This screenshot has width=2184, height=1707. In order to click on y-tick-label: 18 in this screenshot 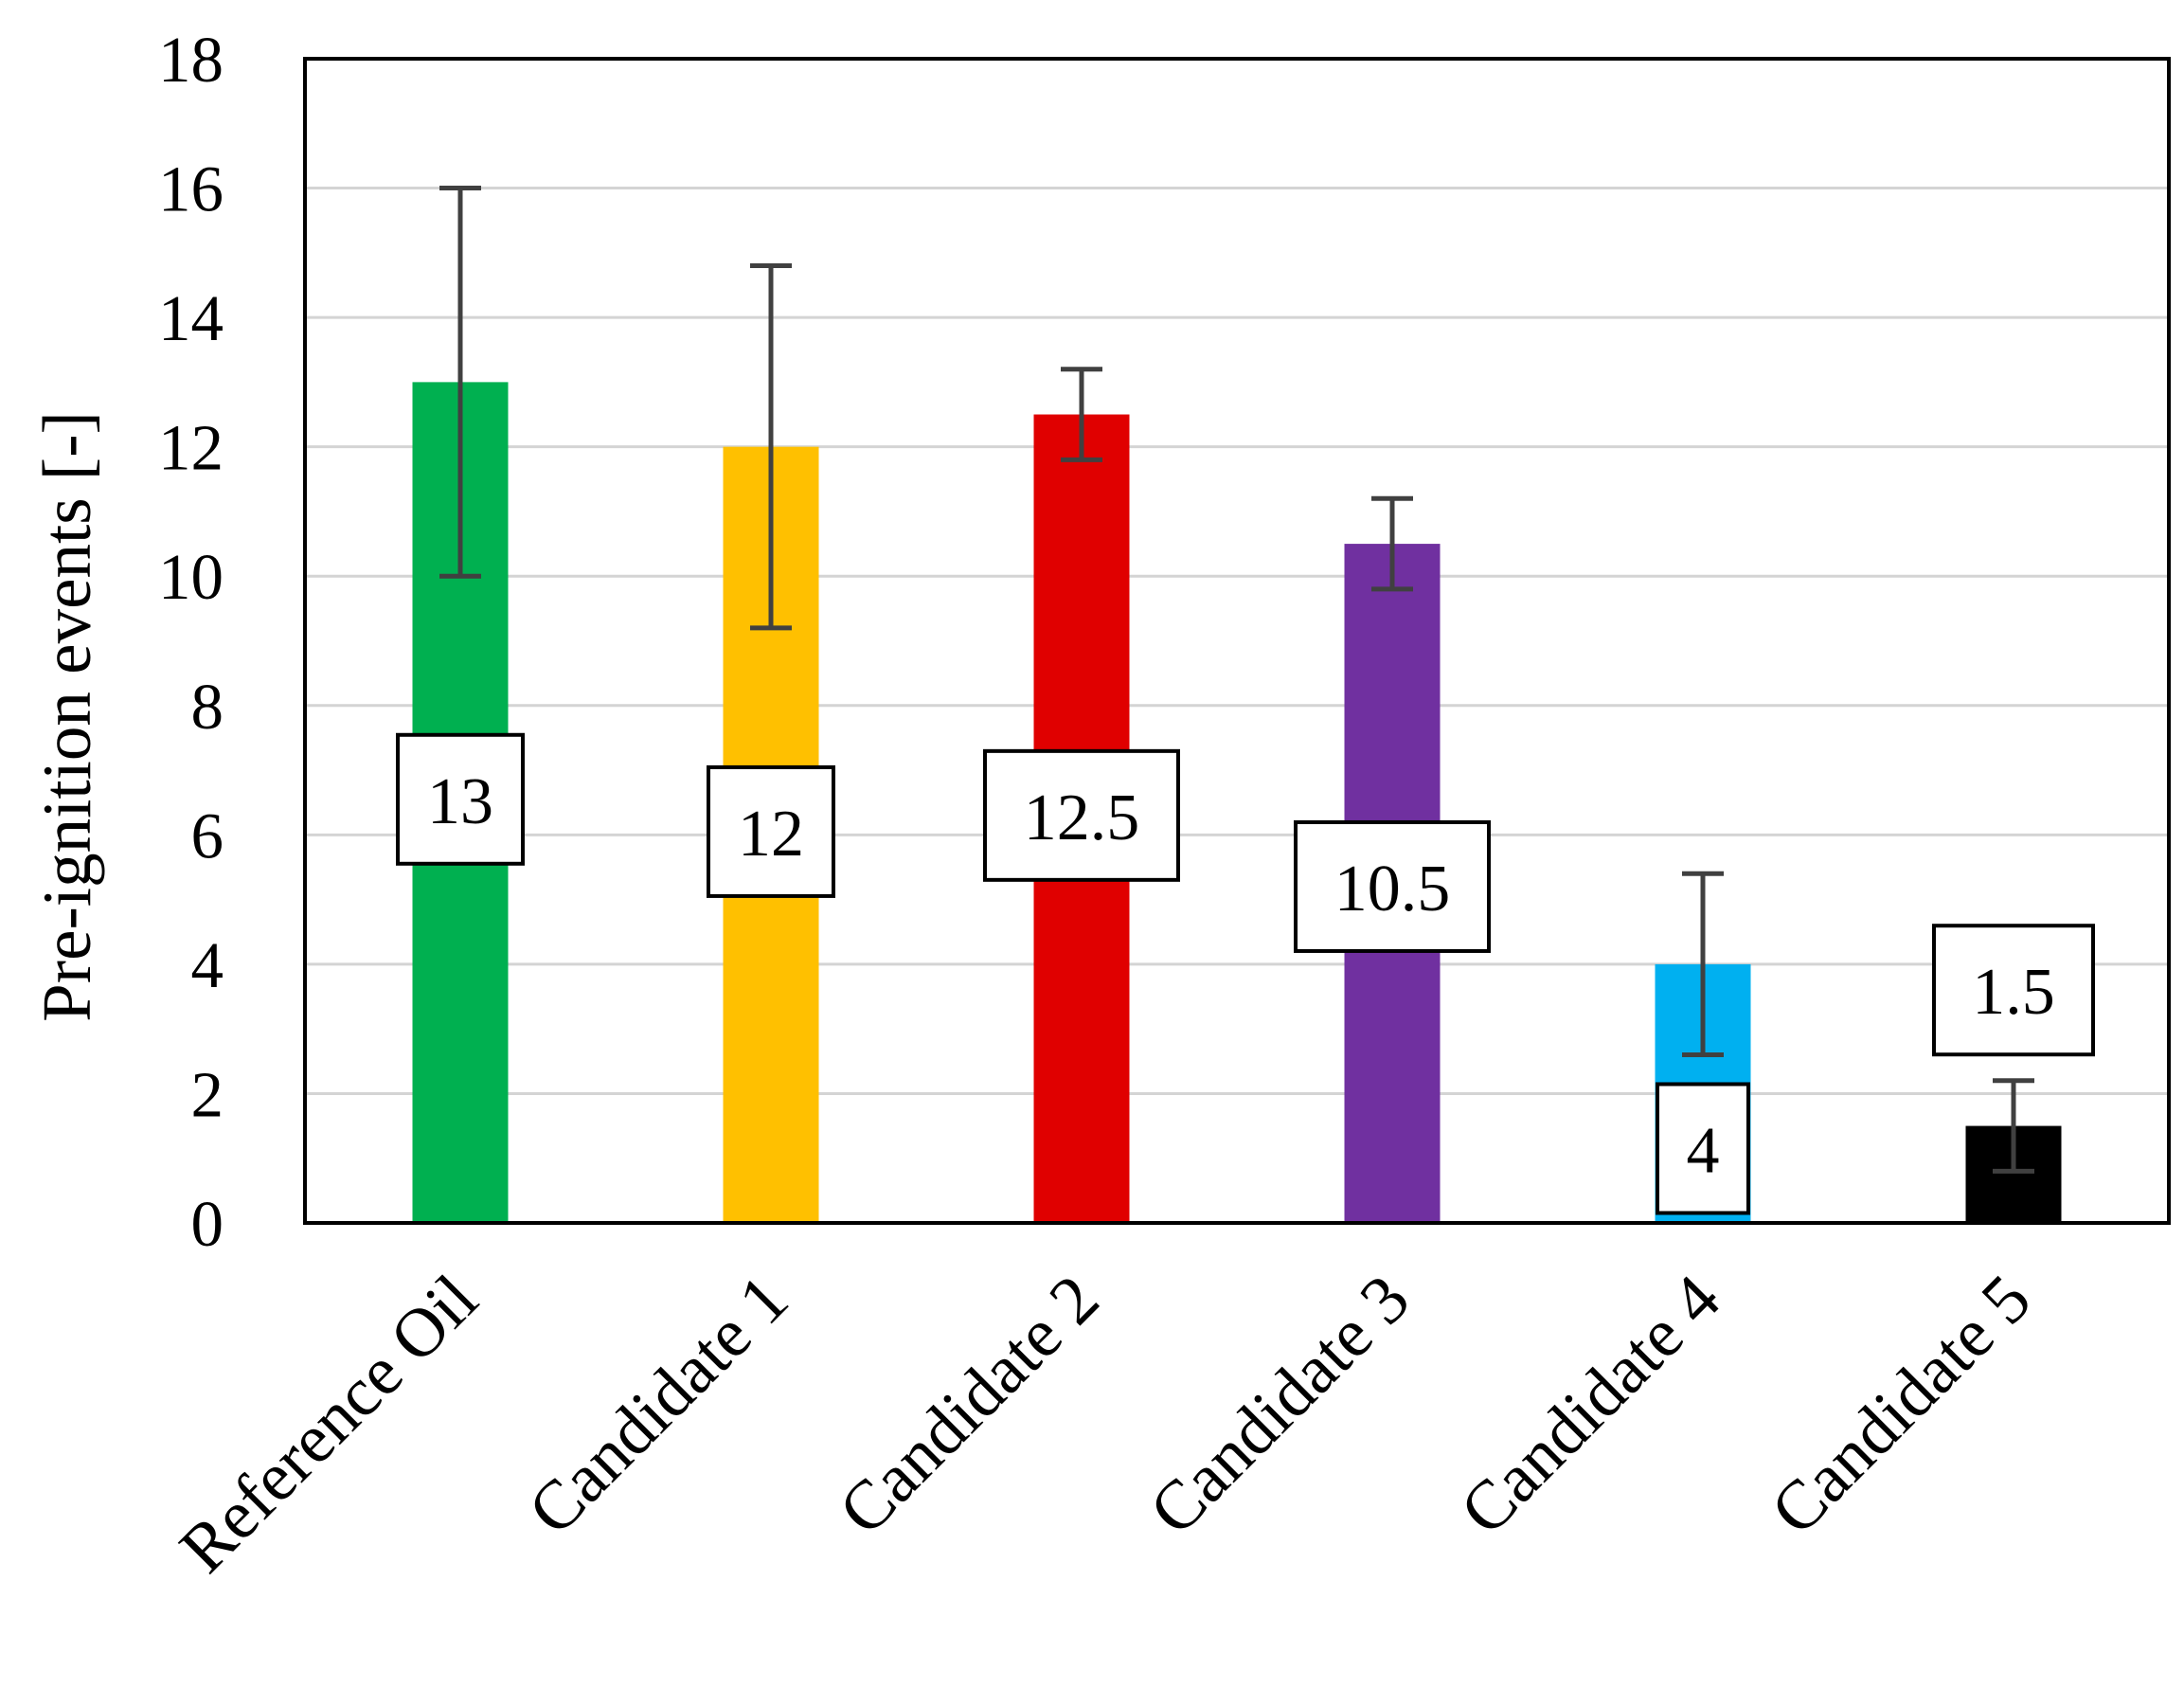, I will do `click(191, 60)`.